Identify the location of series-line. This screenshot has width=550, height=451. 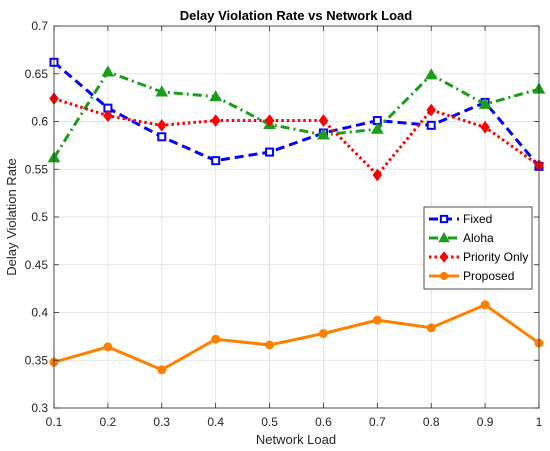
(296, 337).